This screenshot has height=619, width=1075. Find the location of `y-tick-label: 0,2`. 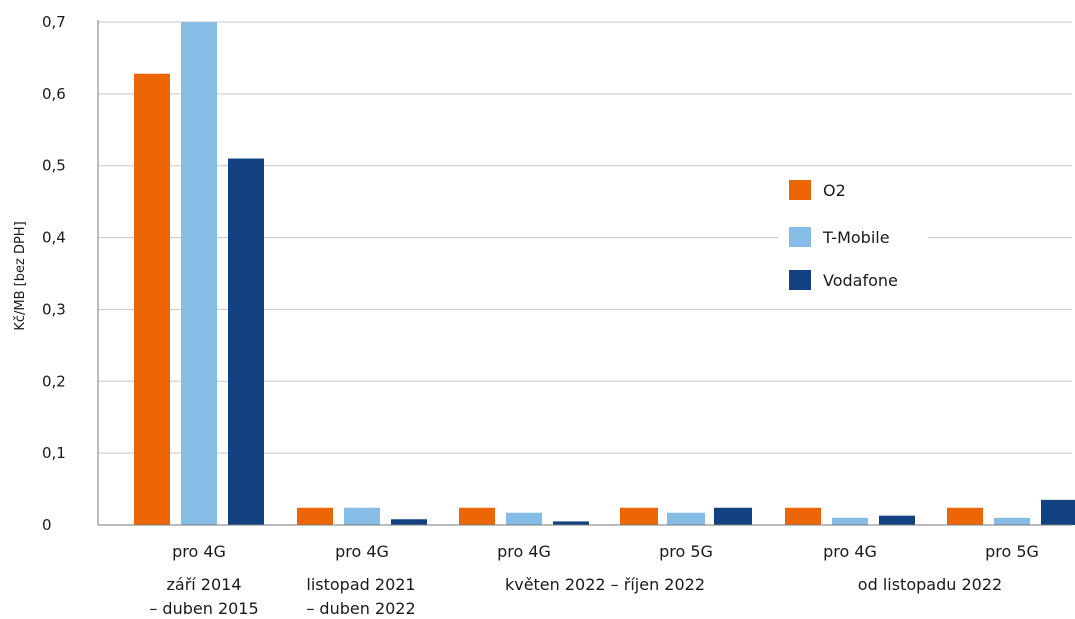

y-tick-label: 0,2 is located at coordinates (54, 381).